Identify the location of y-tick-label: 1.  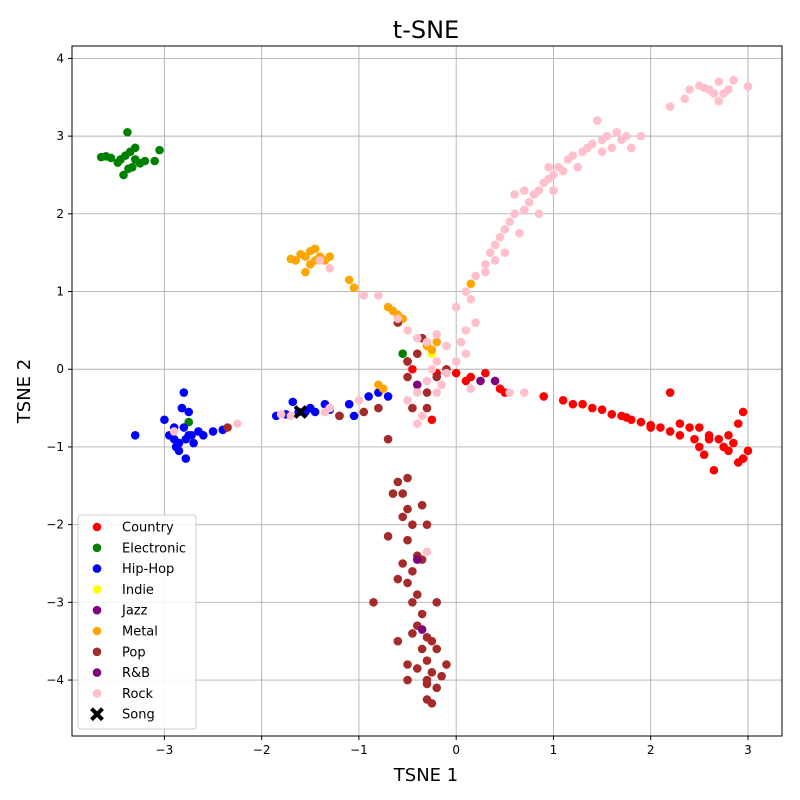
(60, 292).